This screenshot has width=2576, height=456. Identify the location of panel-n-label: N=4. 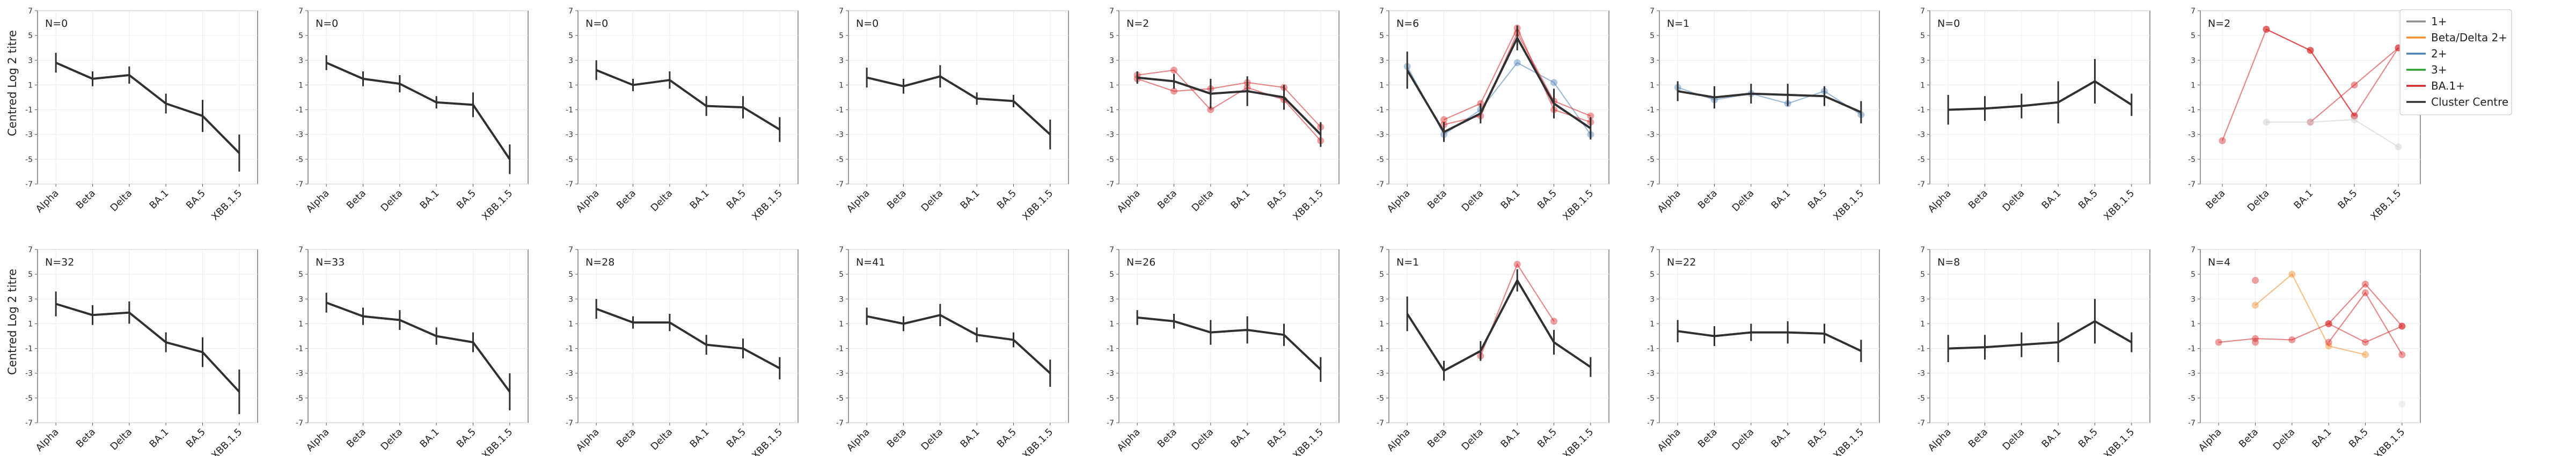
(2219, 262).